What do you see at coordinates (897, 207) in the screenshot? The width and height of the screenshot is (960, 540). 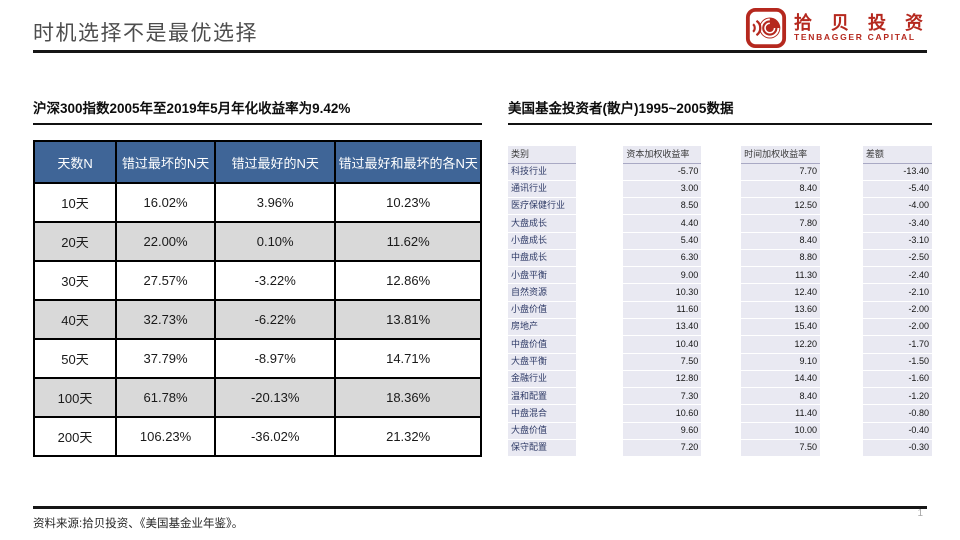 I see `value-cell: -4.00` at bounding box center [897, 207].